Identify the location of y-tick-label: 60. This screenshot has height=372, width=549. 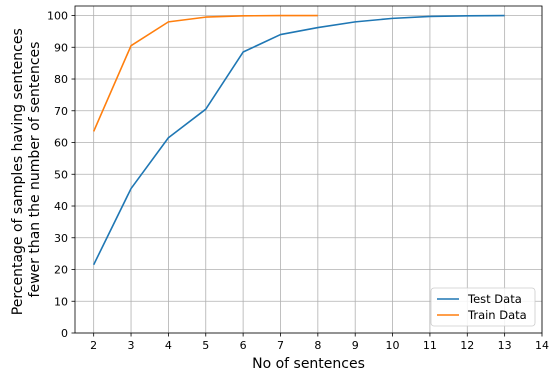
(61, 143).